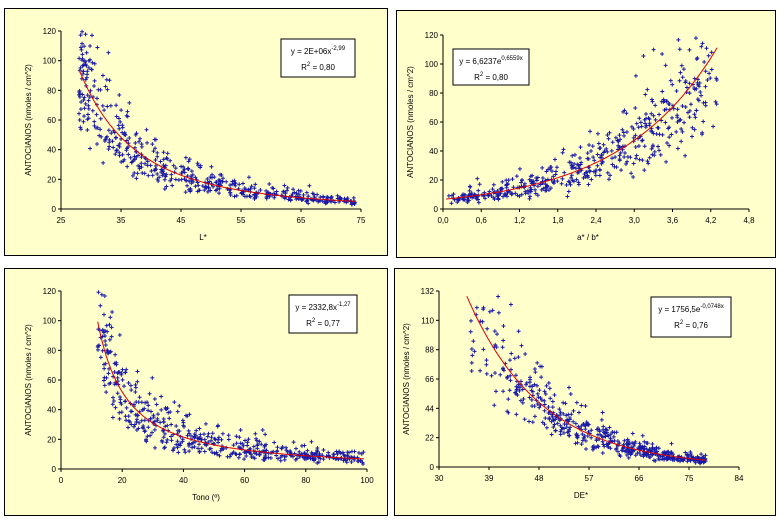 The image size is (784, 520). Describe the element at coordinates (244, 480) in the screenshot. I see `x-tick-label: 60` at that location.